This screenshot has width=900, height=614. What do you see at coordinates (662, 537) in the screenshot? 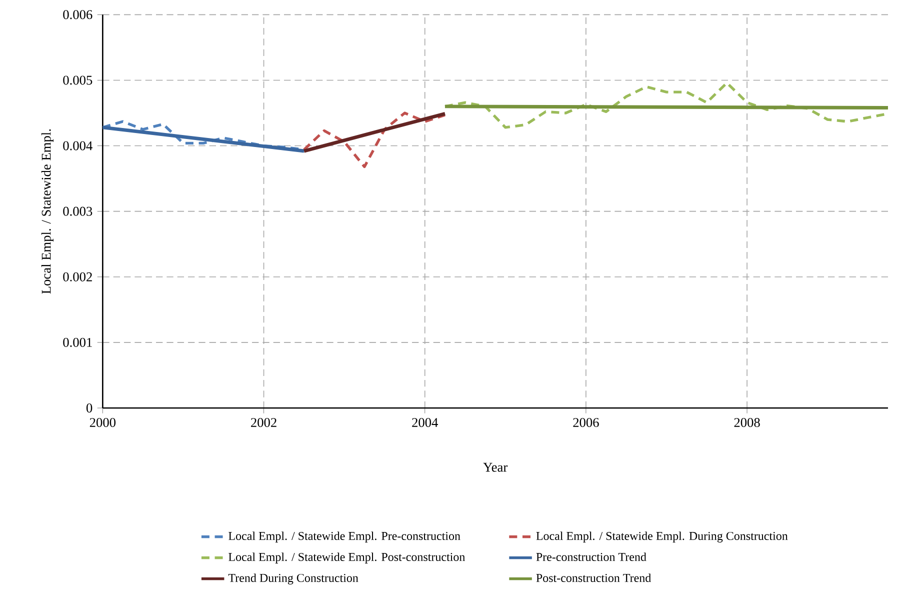
I see `legend-label: Local Empl. / Statewide Empl. During Construction` at bounding box center [662, 537].